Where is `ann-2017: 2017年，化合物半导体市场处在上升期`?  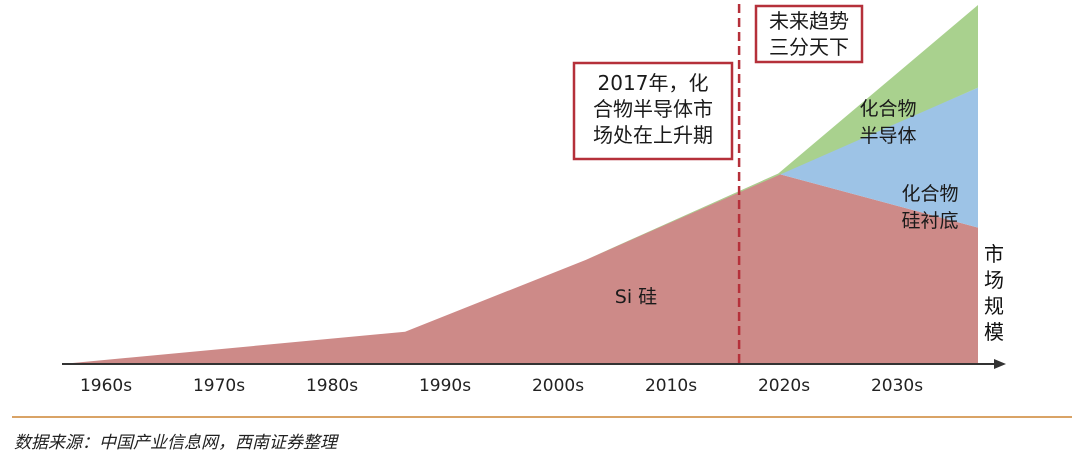
ann-2017: 2017年，化合物半导体市场处在上升期 is located at coordinates (653, 111).